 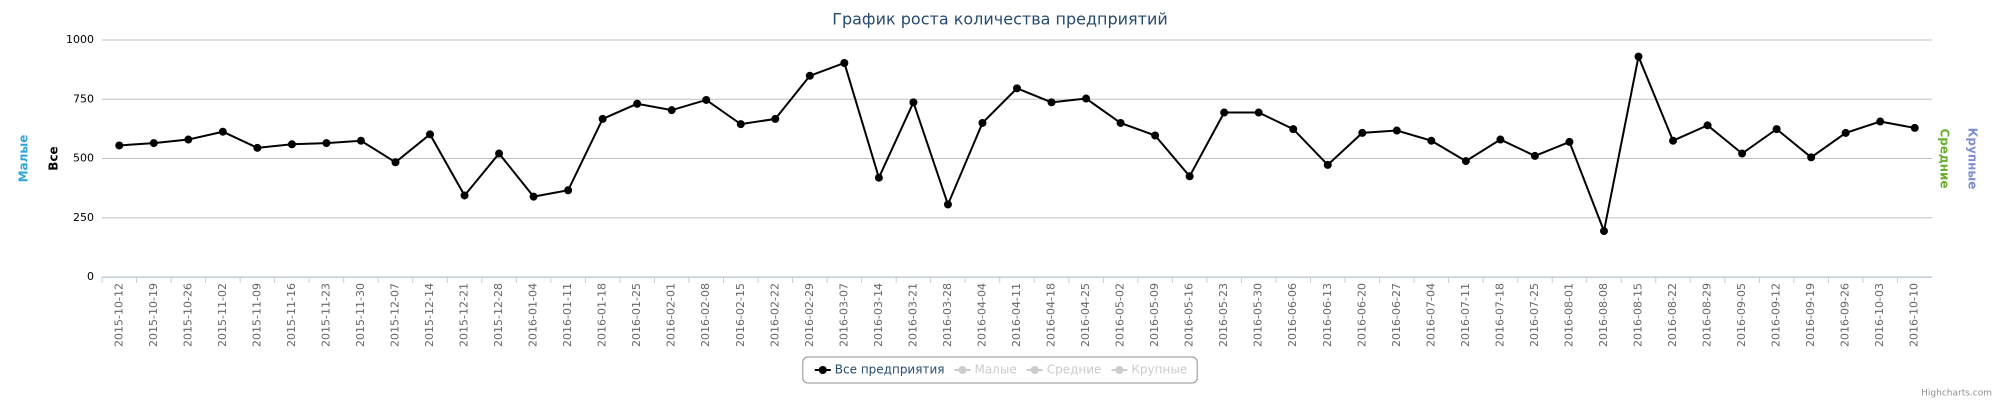 I want to click on x-tick-label: 2016-06-20, so click(x=1361, y=315).